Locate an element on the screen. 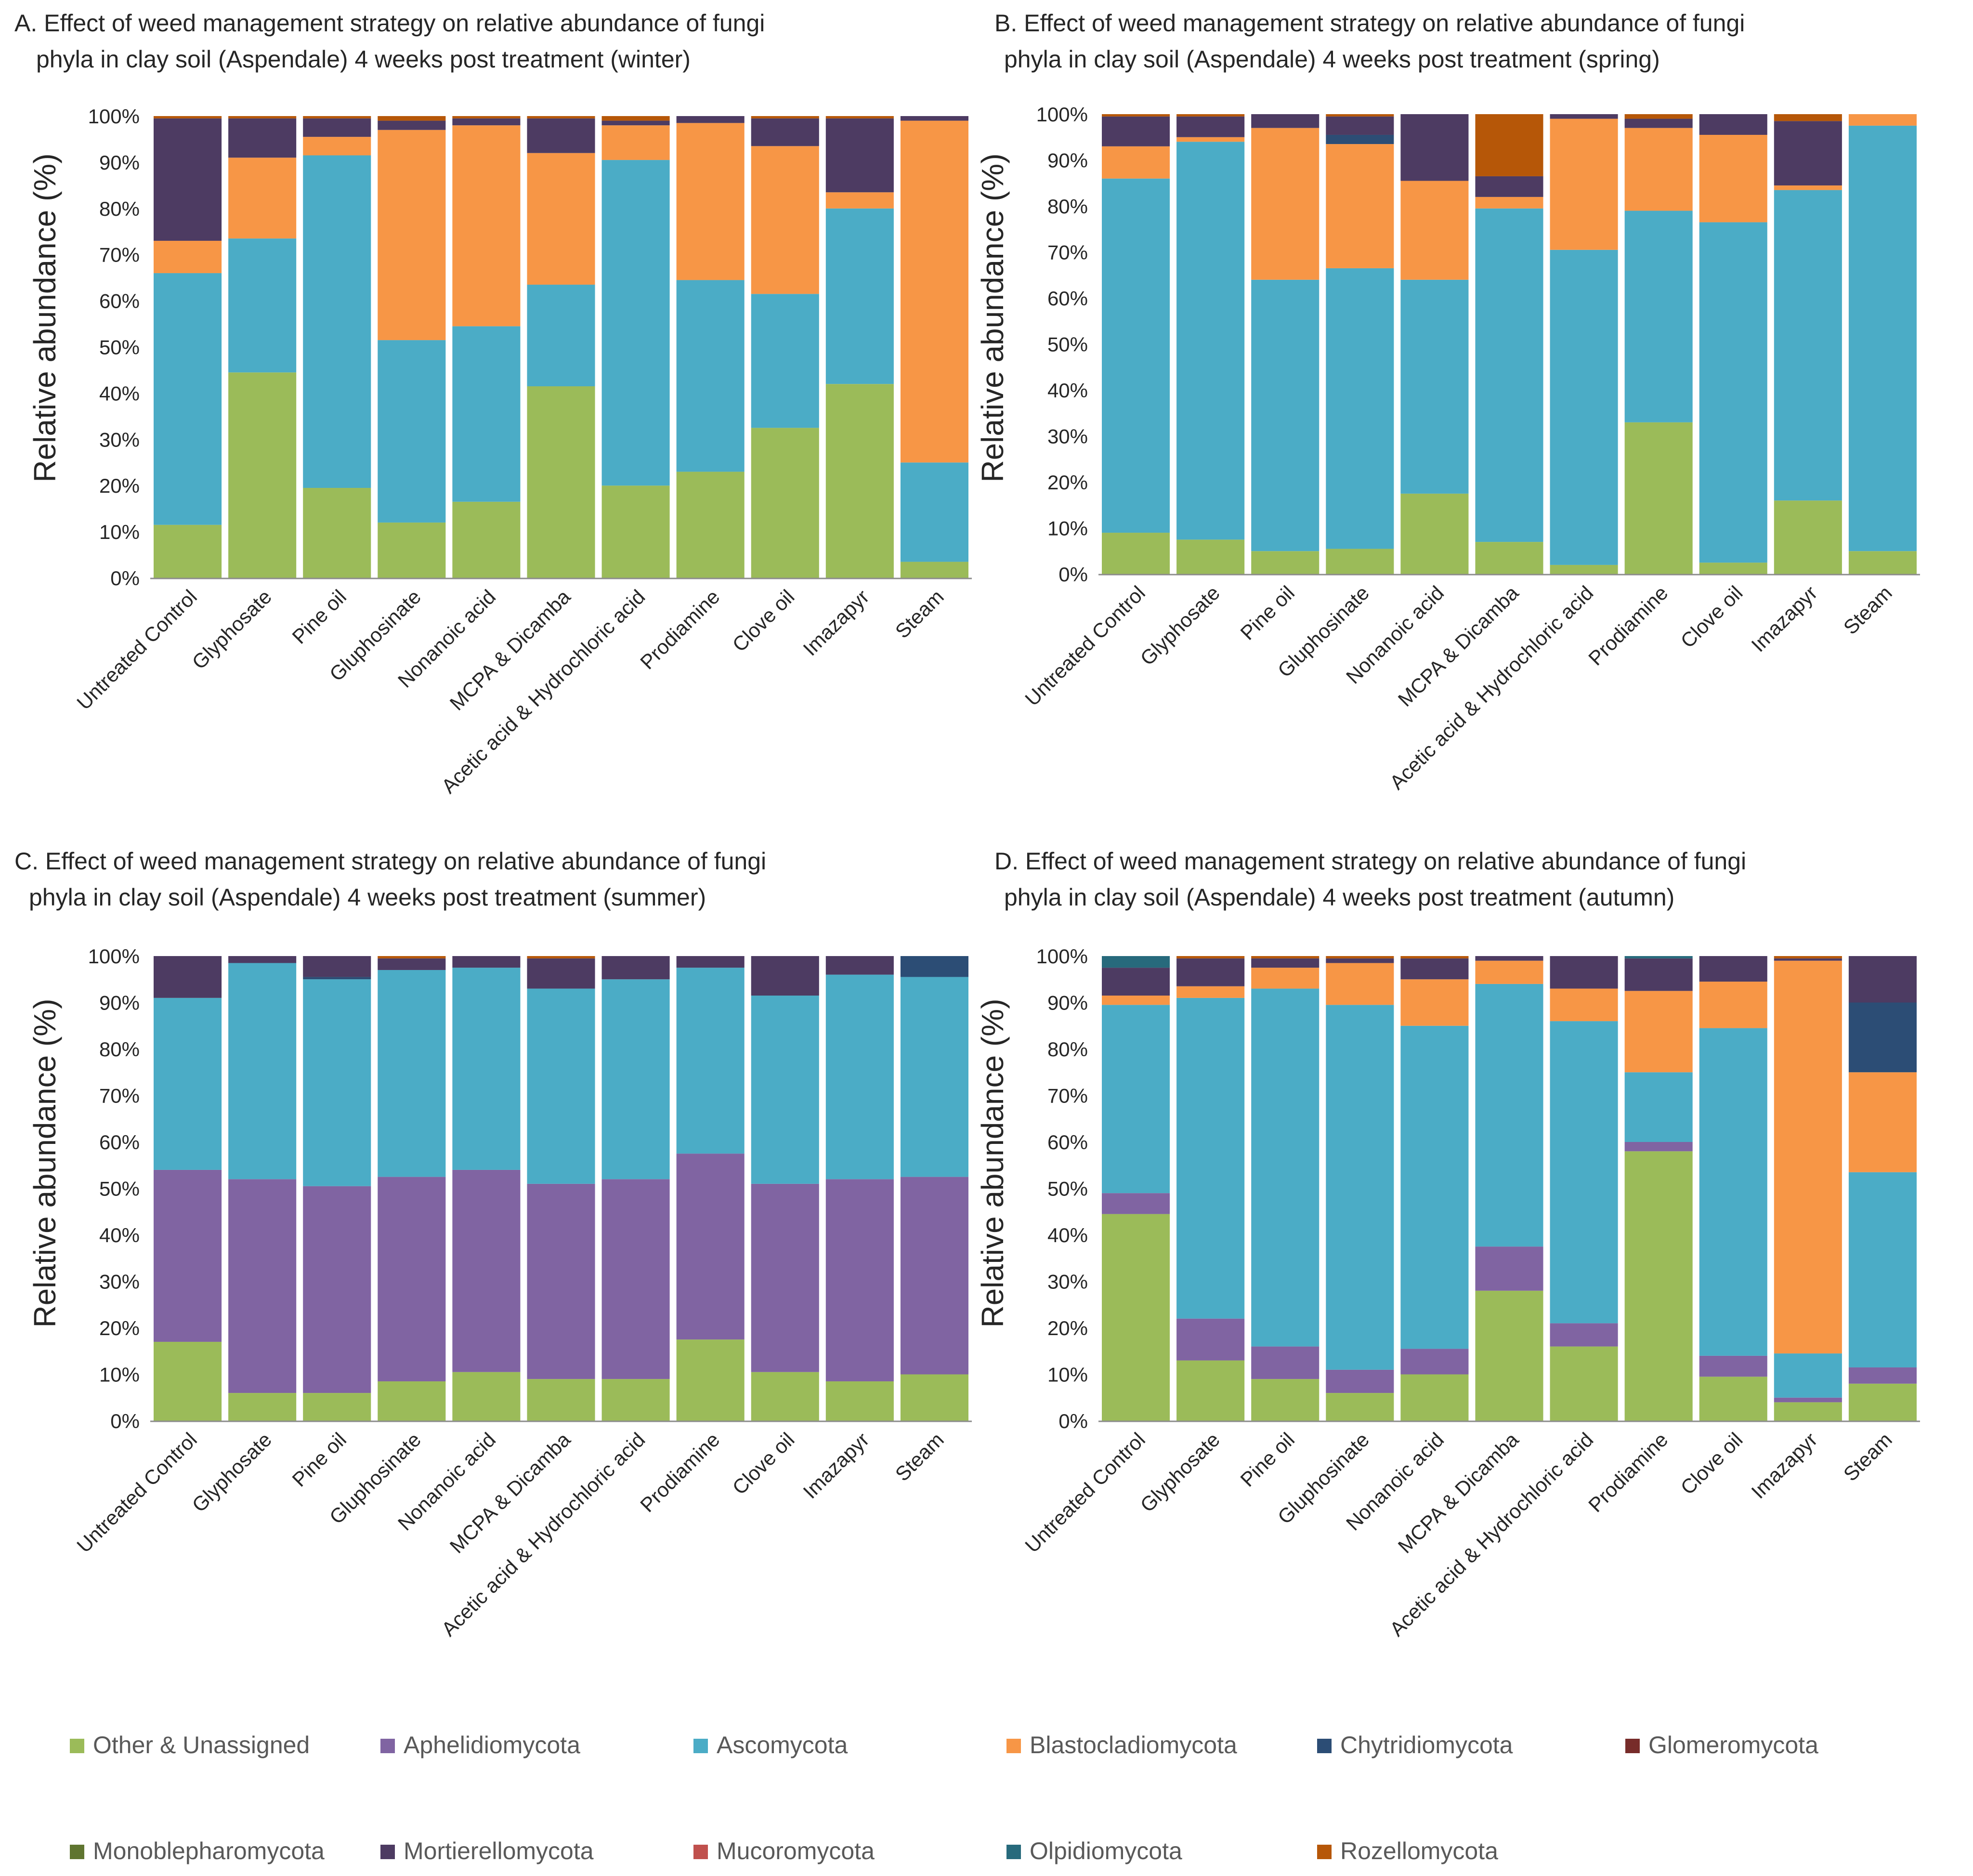 This screenshot has width=1973, height=1876. panel-b-y-tick-10: 100% is located at coordinates (1062, 114).